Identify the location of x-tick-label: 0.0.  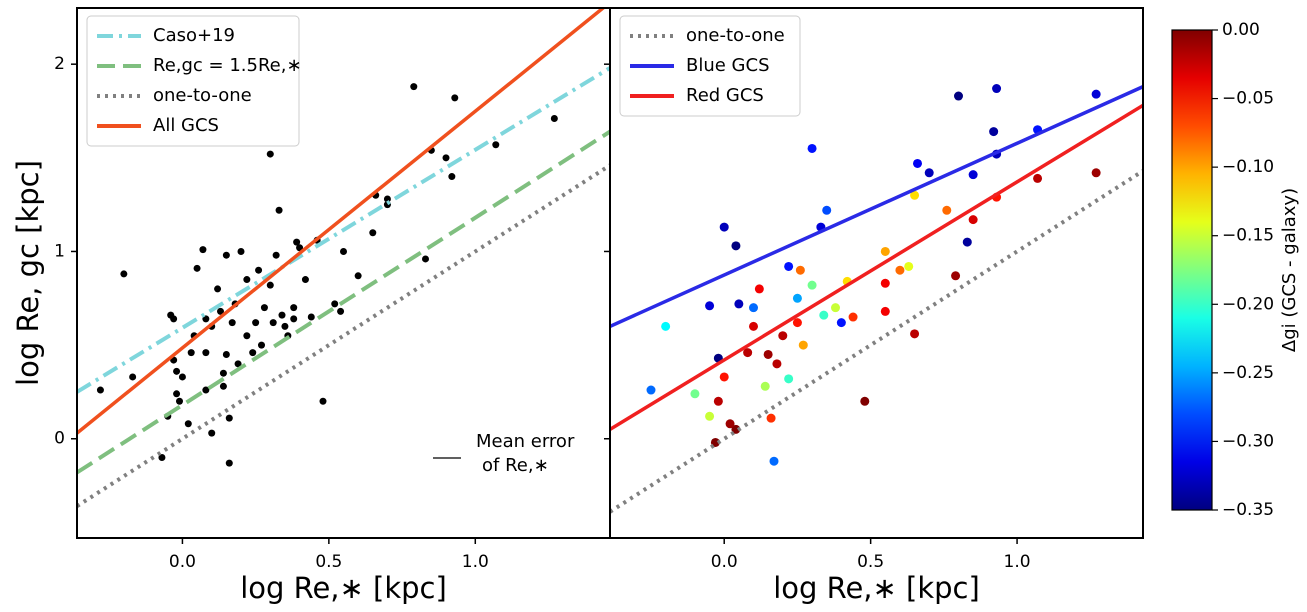
(182, 562).